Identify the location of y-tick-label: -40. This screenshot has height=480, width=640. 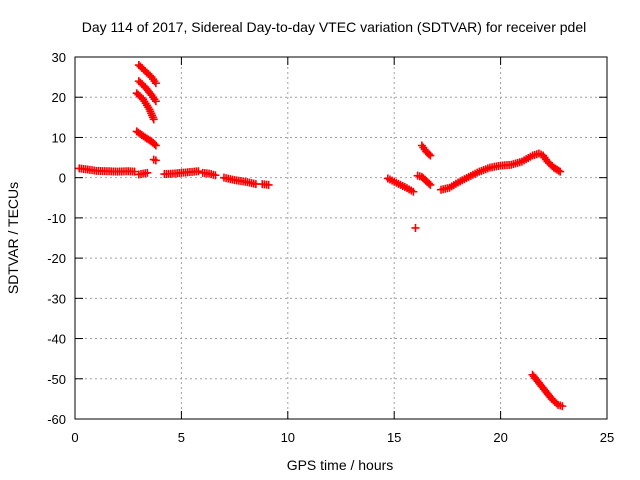
(56, 339).